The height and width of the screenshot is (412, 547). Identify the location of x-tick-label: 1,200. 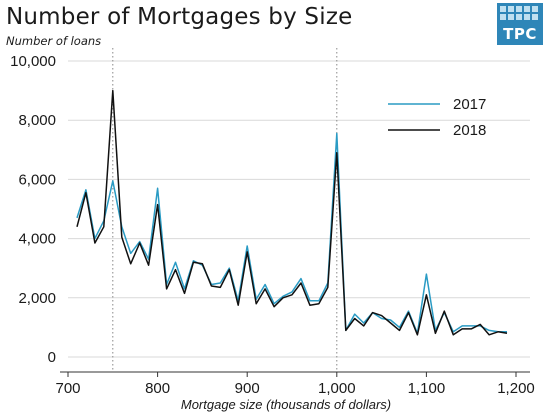
(516, 388).